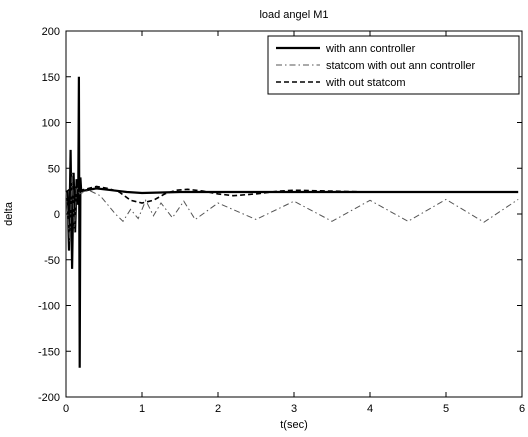  What do you see at coordinates (51, 78) in the screenshot?
I see `y-tick-label: 150` at bounding box center [51, 78].